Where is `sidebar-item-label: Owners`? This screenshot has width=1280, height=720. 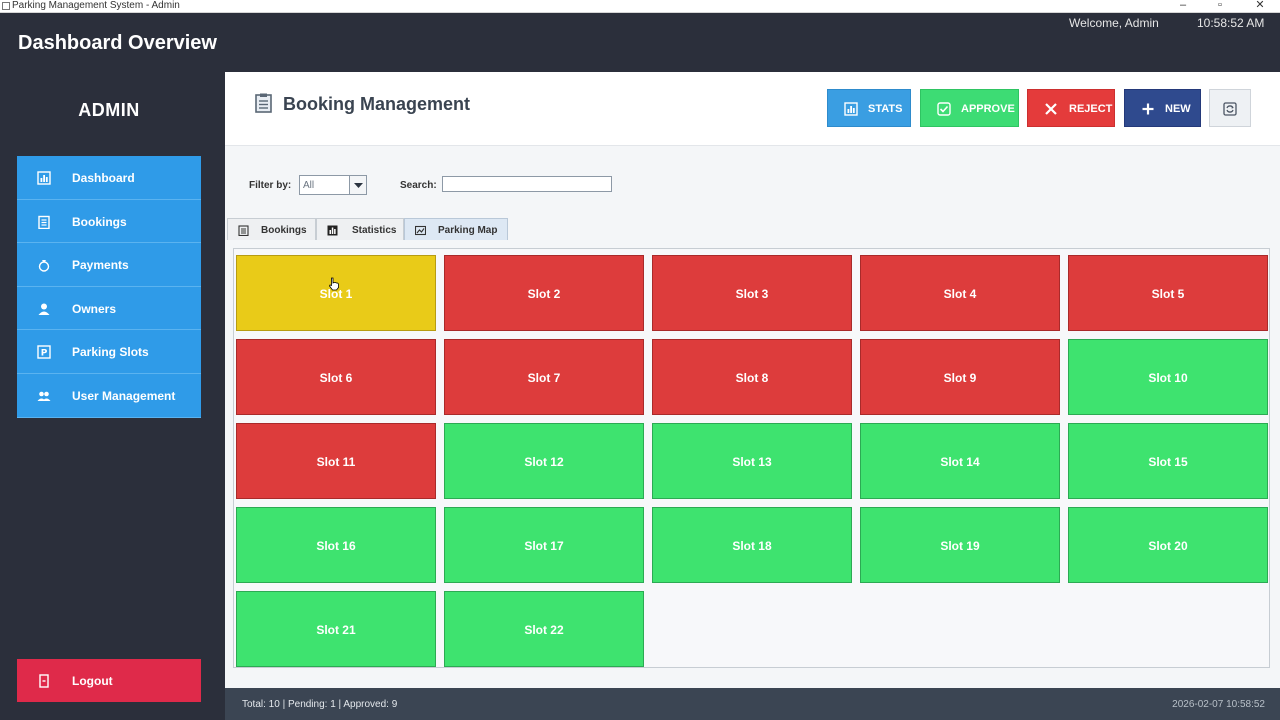 sidebar-item-label: Owners is located at coordinates (94, 308).